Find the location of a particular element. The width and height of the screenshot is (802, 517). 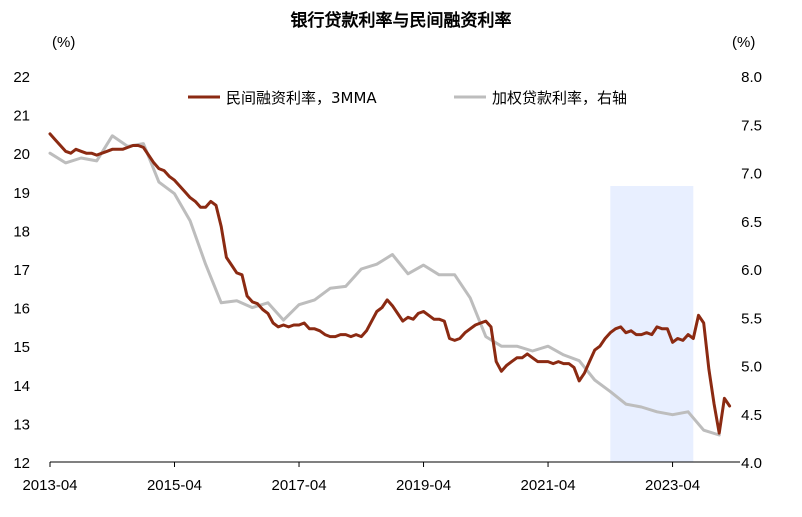

y-right-ticks: 4.0 4.5 5.0 5.5 6.0 6.5 7.0 7.5 8.0 is located at coordinates (751, 270).